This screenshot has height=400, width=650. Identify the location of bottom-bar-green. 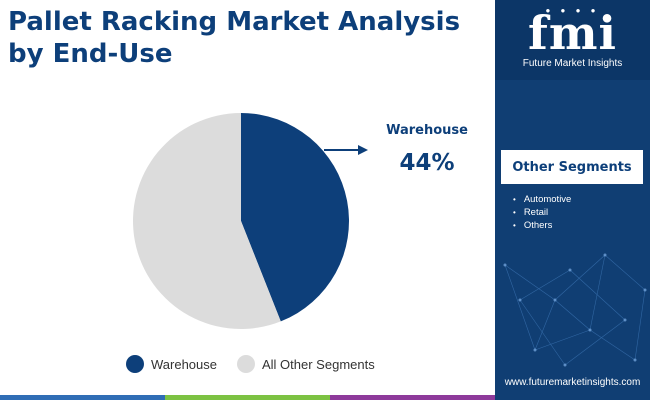
(247, 397).